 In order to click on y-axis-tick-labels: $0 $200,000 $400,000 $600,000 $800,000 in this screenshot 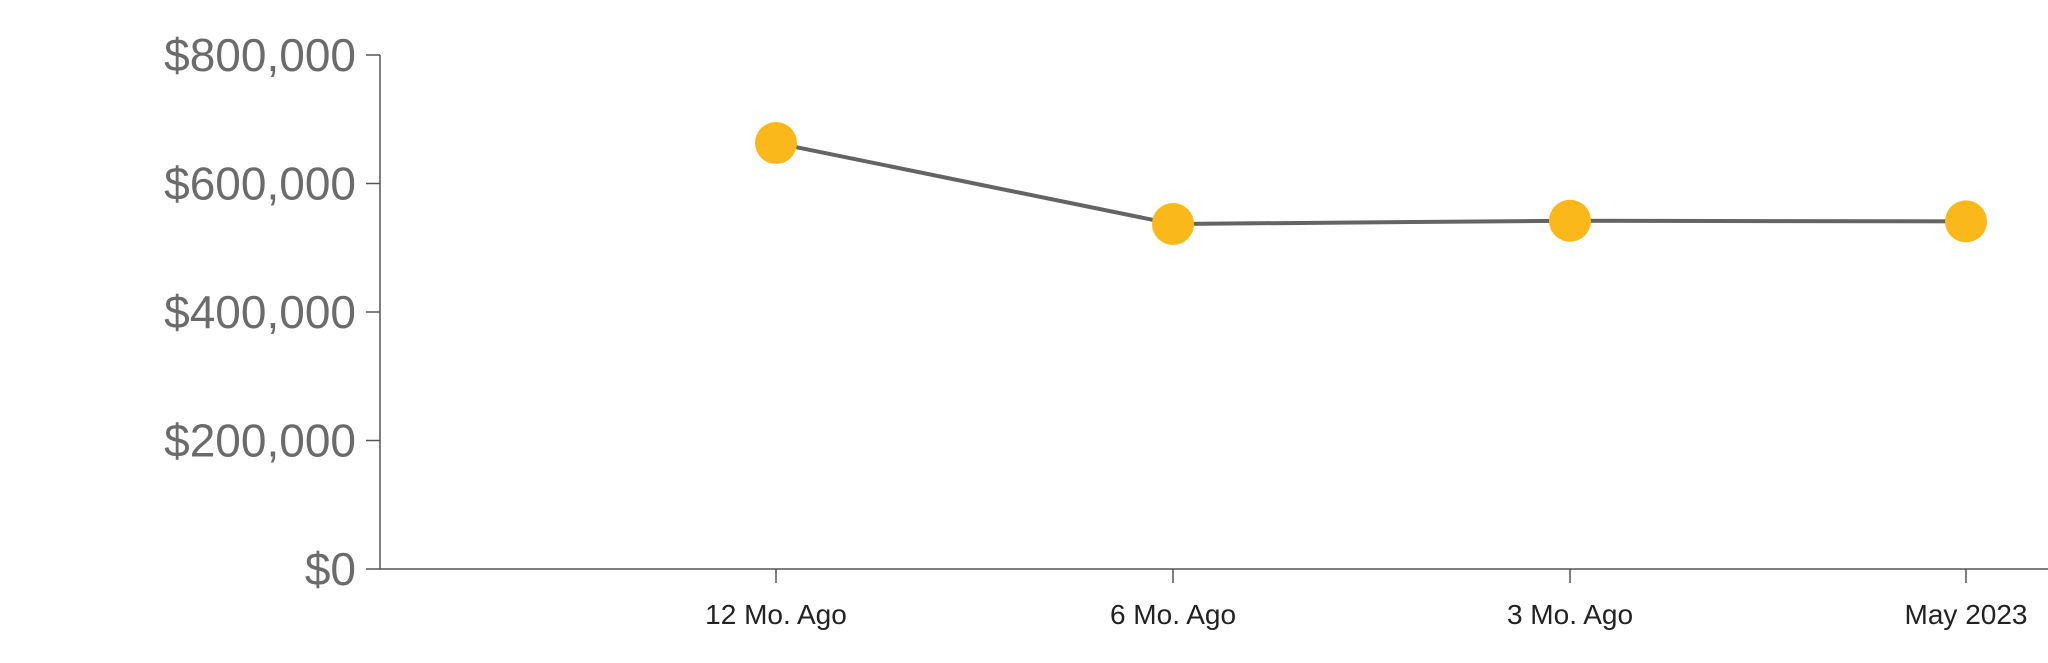, I will do `click(260, 312)`.